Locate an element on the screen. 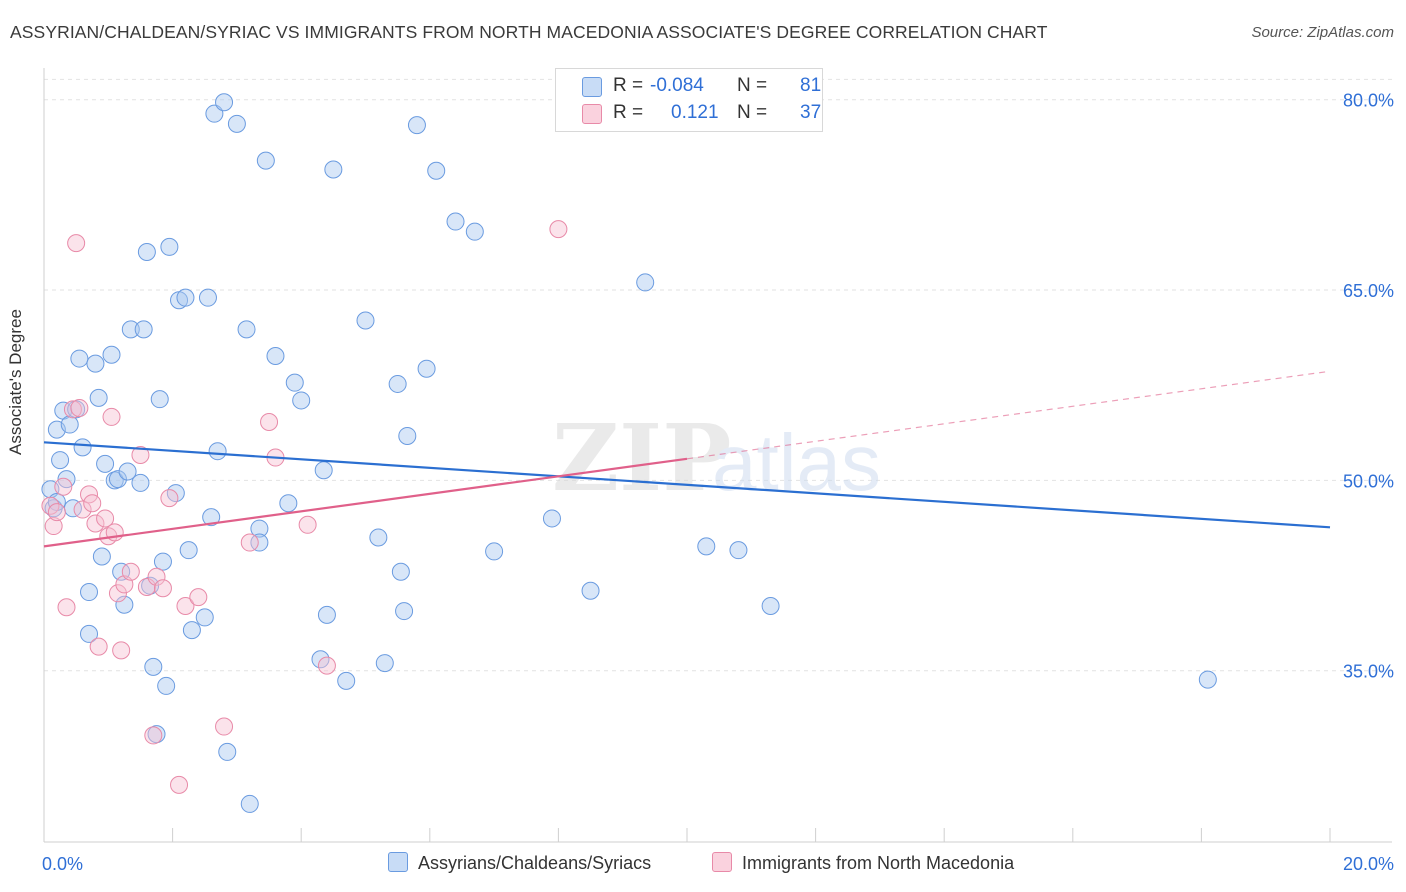 The image size is (1406, 892). y-tick-label: 50.0% is located at coordinates (1368, 481).